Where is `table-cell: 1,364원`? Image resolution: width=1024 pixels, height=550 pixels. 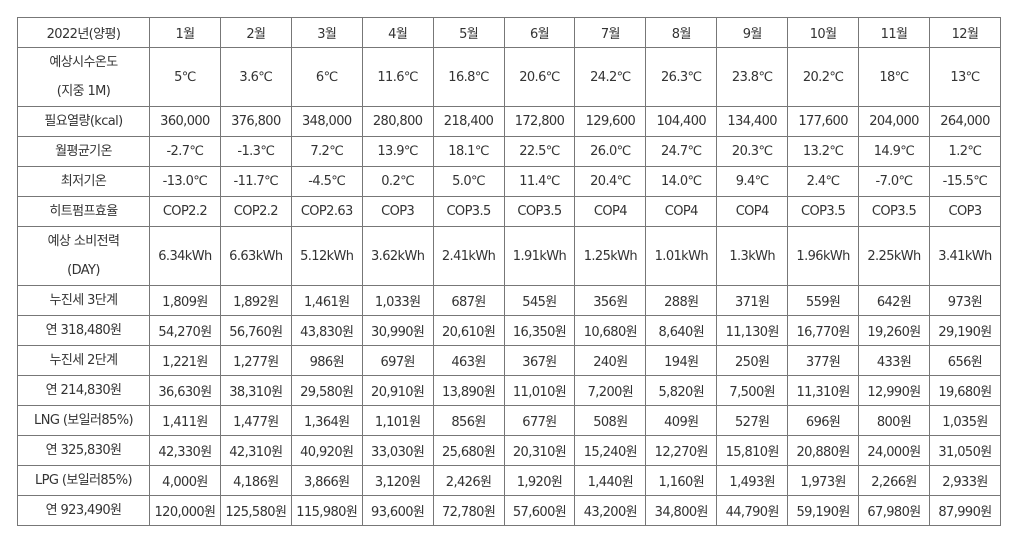 table-cell: 1,364원 is located at coordinates (326, 420).